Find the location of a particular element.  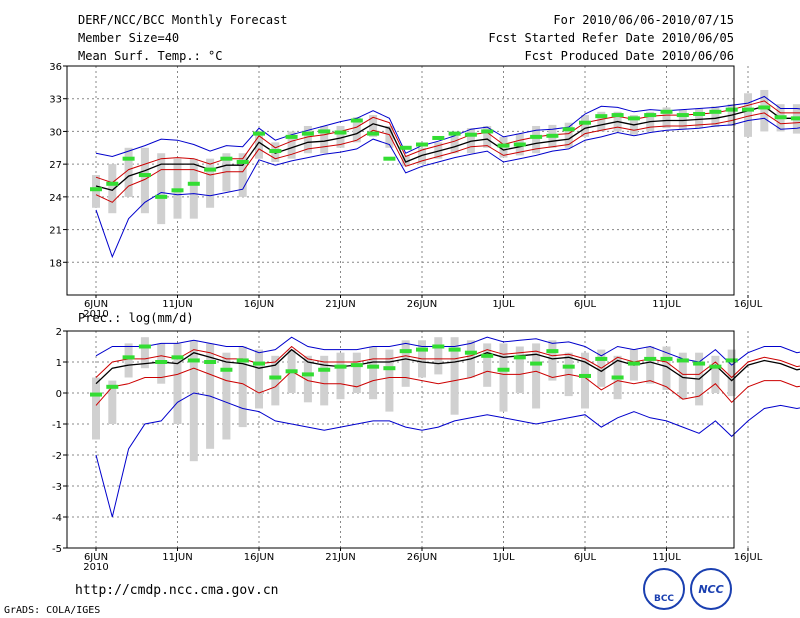

p1-x-tick-label: 26JUN is located at coordinates (422, 304).